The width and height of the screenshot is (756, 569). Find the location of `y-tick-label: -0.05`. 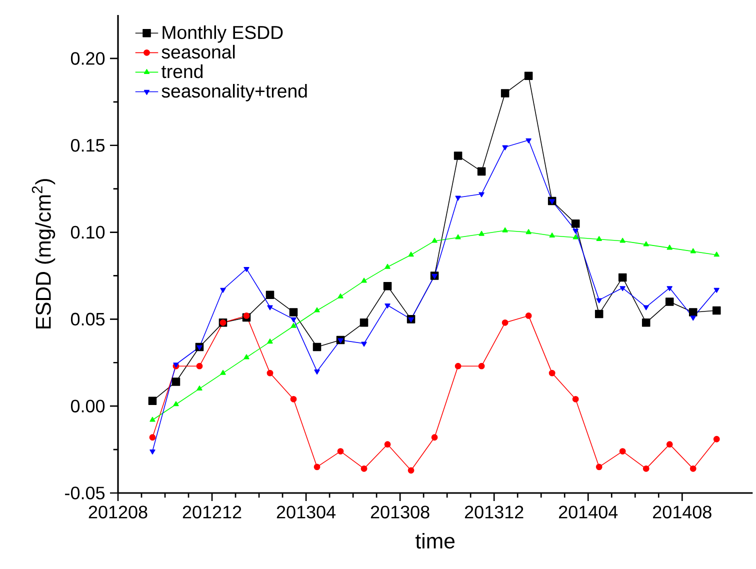

y-tick-label: -0.05 is located at coordinates (85, 493).